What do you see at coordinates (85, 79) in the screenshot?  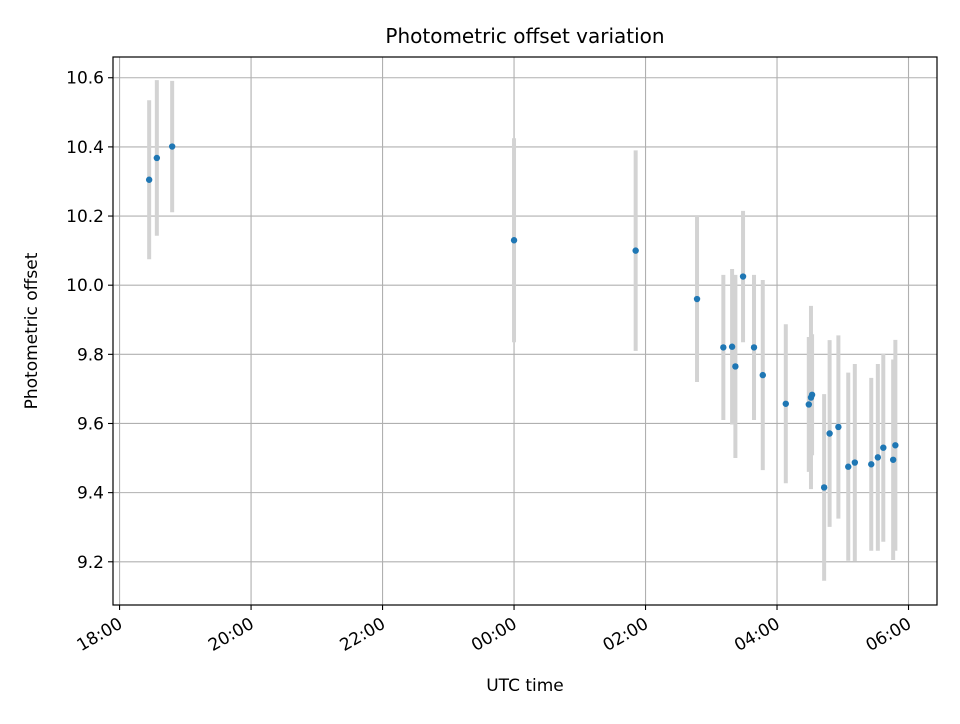 I see `y-tick-label: 10.6` at bounding box center [85, 79].